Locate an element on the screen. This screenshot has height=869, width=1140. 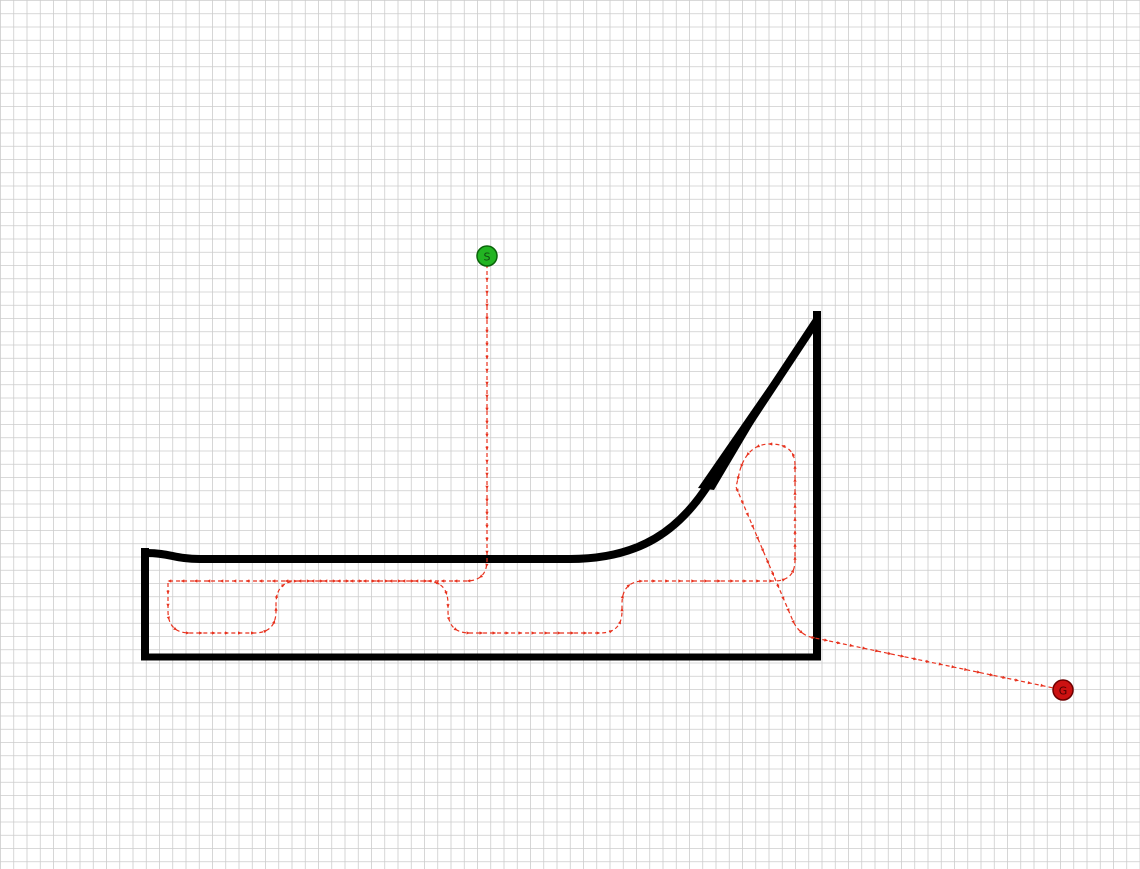
start-circle is located at coordinates (487, 256).